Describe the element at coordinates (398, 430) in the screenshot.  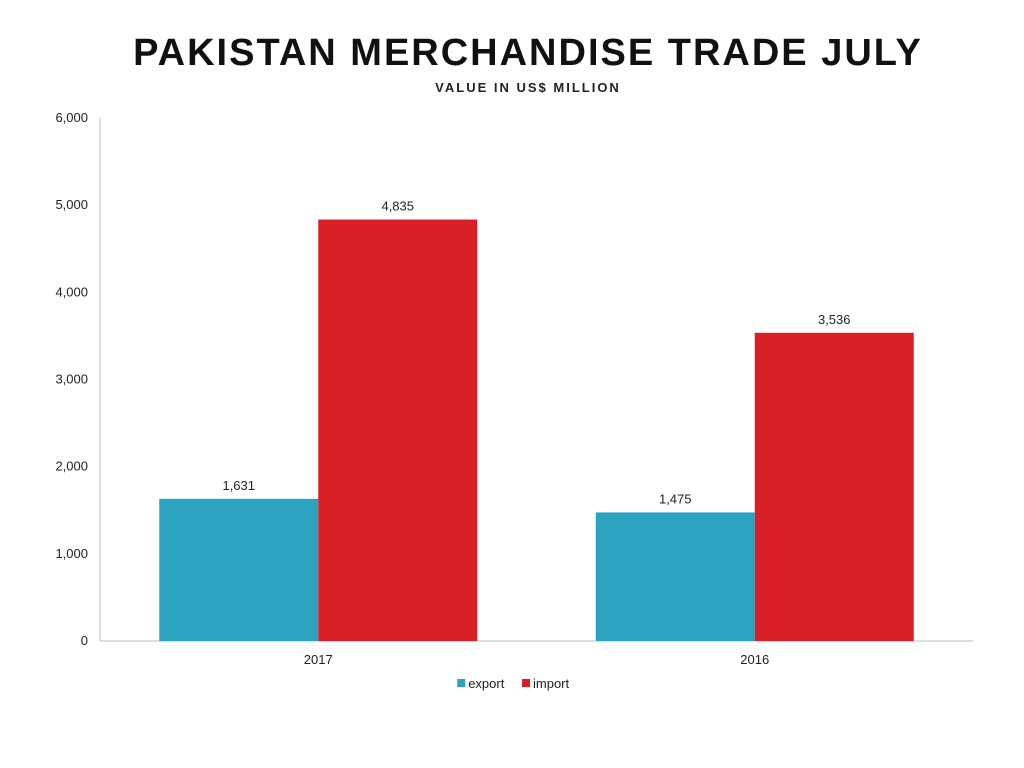
I see `bar-import-2017` at that location.